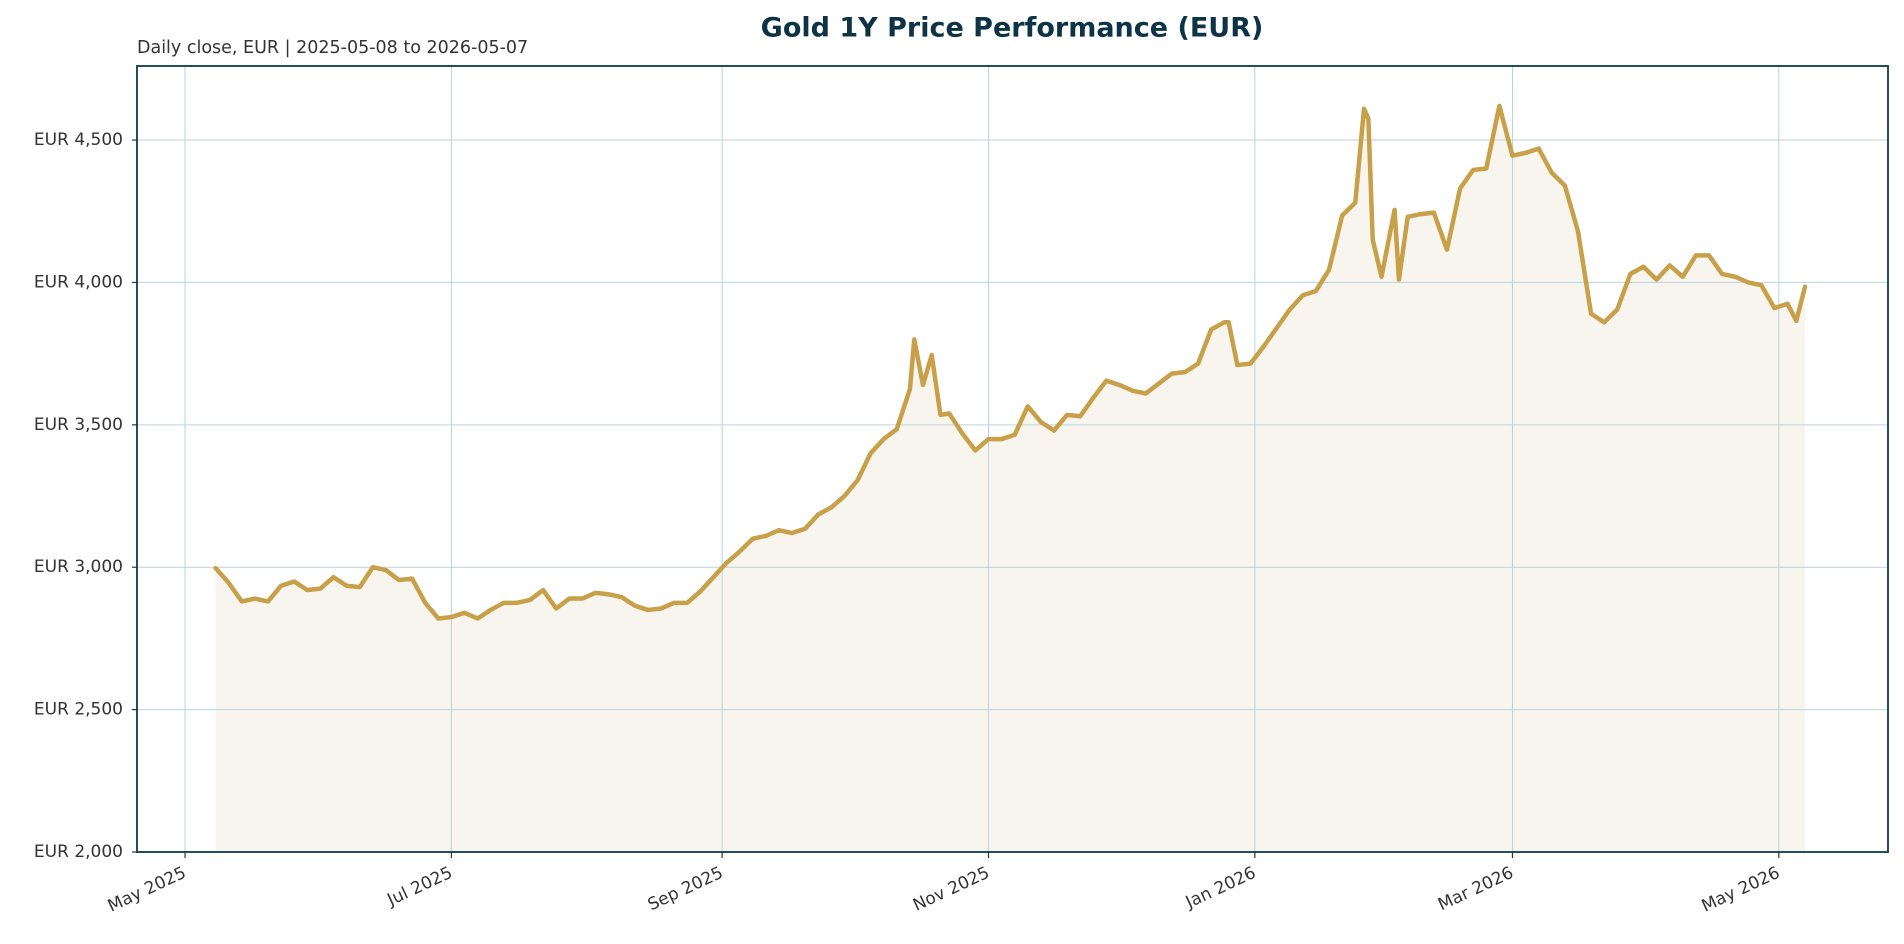  Describe the element at coordinates (78, 425) in the screenshot. I see `y-tick-label: EUR 3,500` at that location.